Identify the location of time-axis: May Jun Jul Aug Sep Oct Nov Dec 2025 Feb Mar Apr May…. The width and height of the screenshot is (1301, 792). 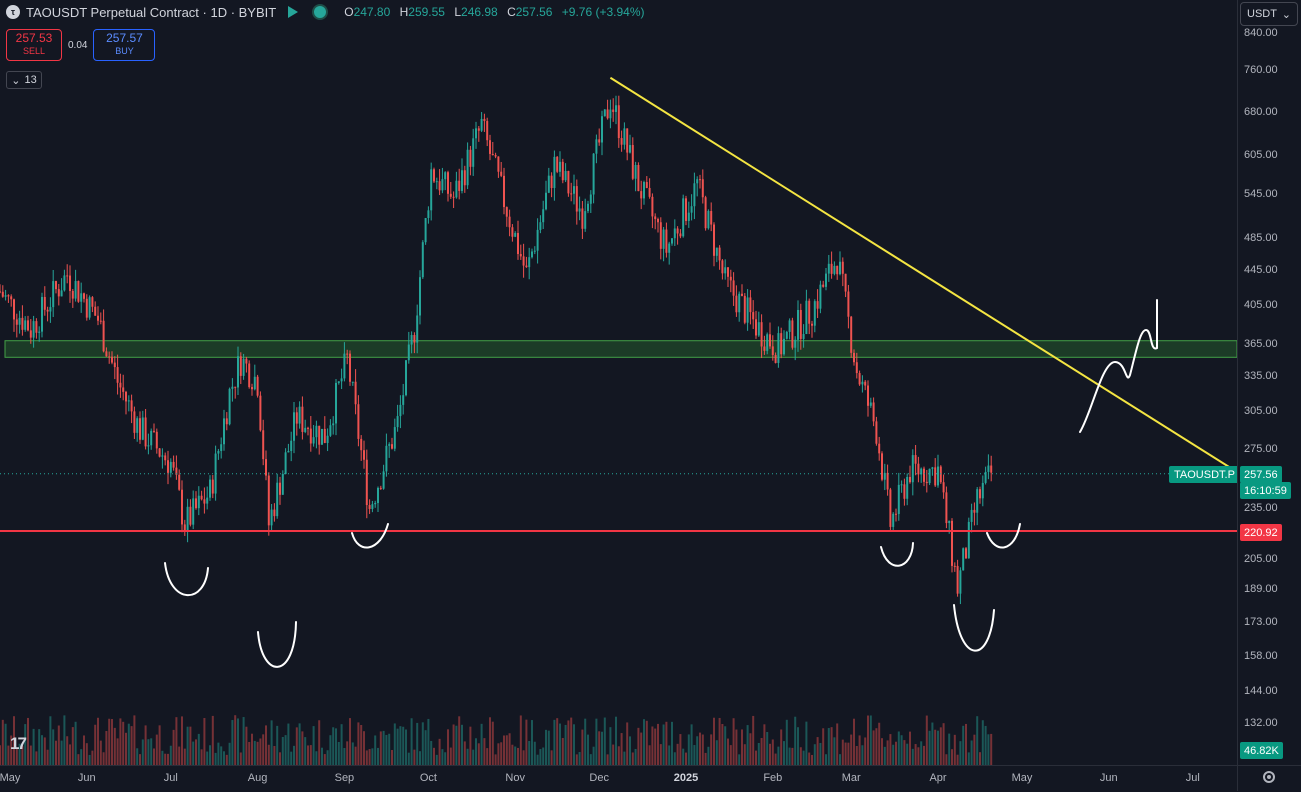
(618, 778).